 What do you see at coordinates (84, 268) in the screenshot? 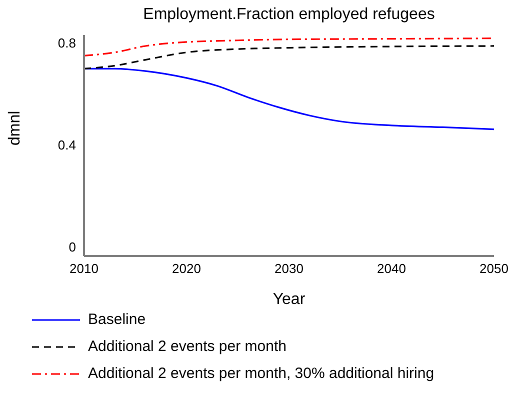
I see `x-tick-label: 2010` at bounding box center [84, 268].